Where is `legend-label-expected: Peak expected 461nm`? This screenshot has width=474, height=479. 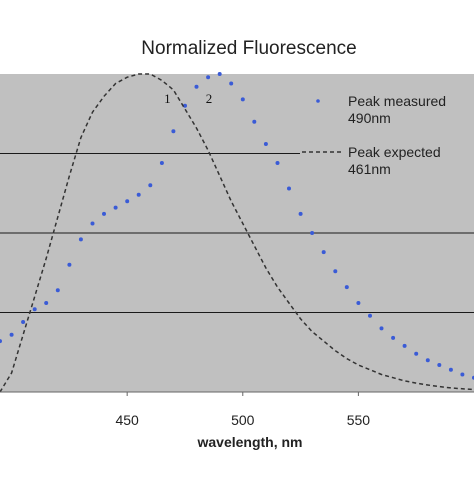 legend-label-expected: Peak expected 461nm is located at coordinates (396, 160).